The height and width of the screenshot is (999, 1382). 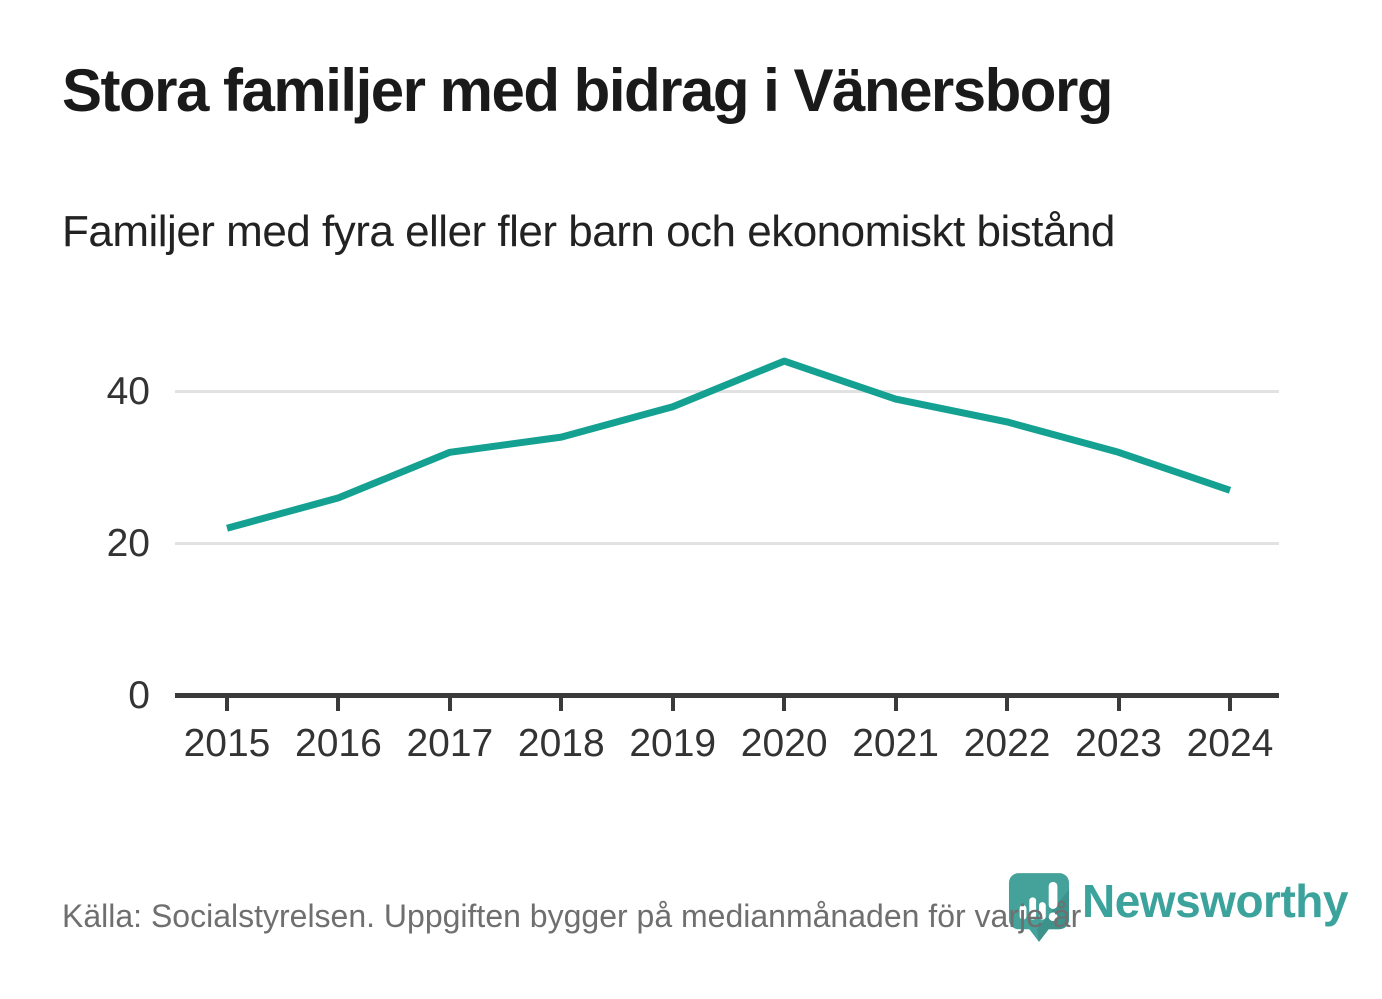 What do you see at coordinates (139, 695) in the screenshot?
I see `y-axis-label: 0` at bounding box center [139, 695].